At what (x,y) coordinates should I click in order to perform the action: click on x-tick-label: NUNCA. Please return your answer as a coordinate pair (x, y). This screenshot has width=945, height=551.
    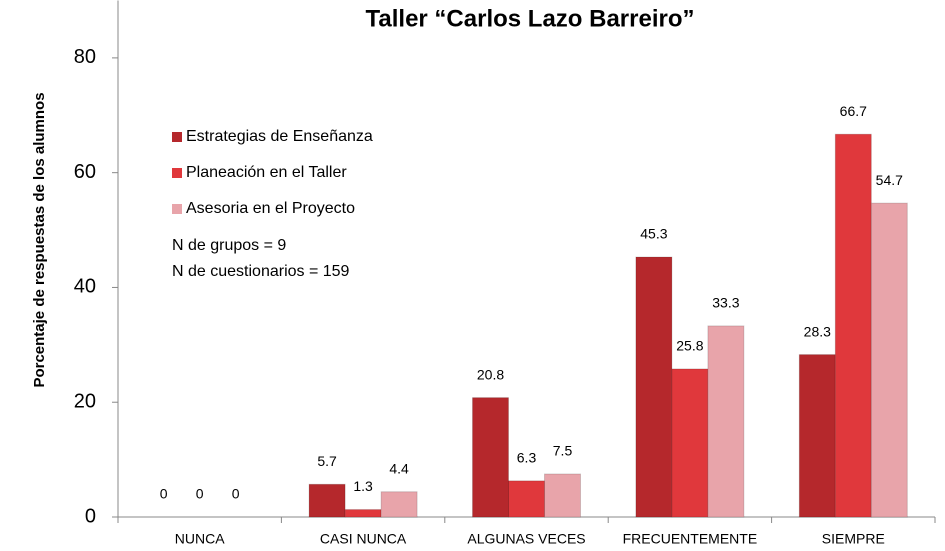
    Looking at the image, I should click on (200, 539).